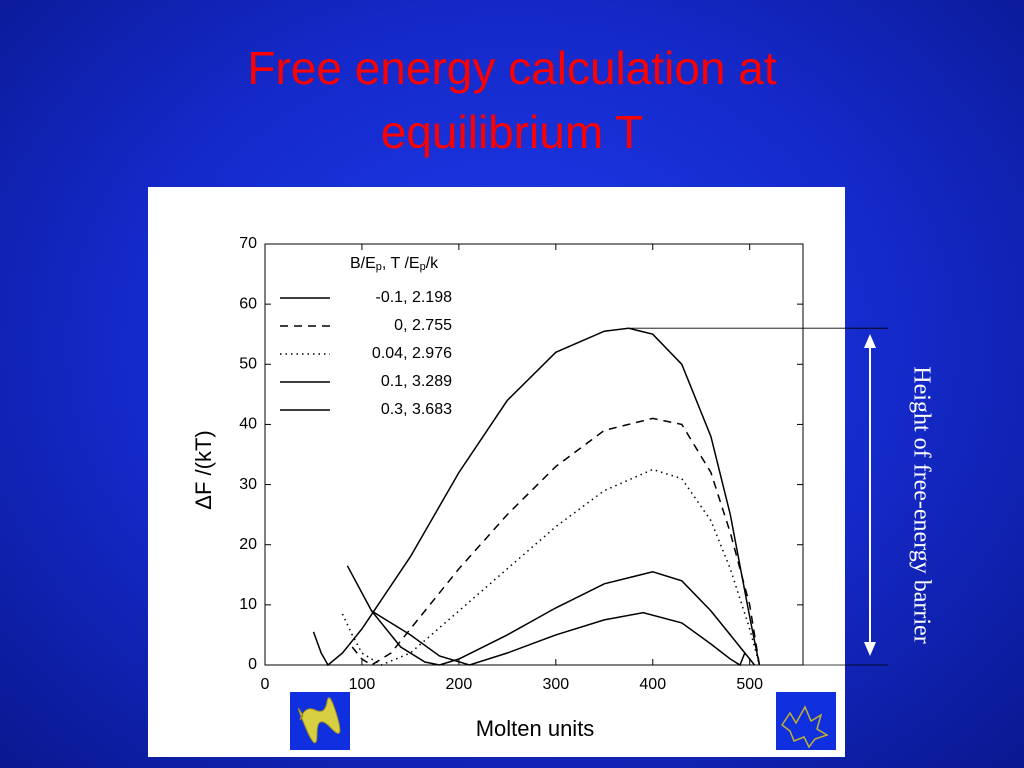 Image resolution: width=1024 pixels, height=768 pixels. What do you see at coordinates (416, 381) in the screenshot?
I see `legend-label: 0.1, 3.289` at bounding box center [416, 381].